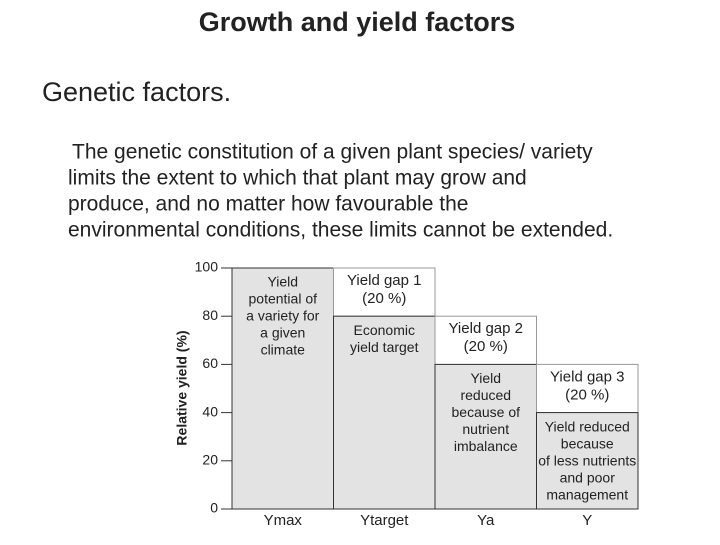 This screenshot has width=720, height=545. What do you see at coordinates (384, 347) in the screenshot?
I see `bar-label: yield target` at bounding box center [384, 347].